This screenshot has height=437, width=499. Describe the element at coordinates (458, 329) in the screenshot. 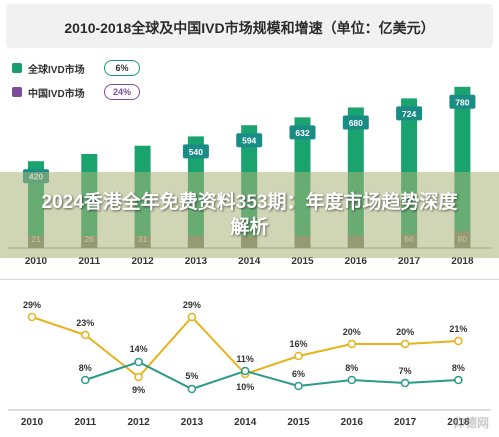

I see `data-label-series-0-2018: 21%` at that location.